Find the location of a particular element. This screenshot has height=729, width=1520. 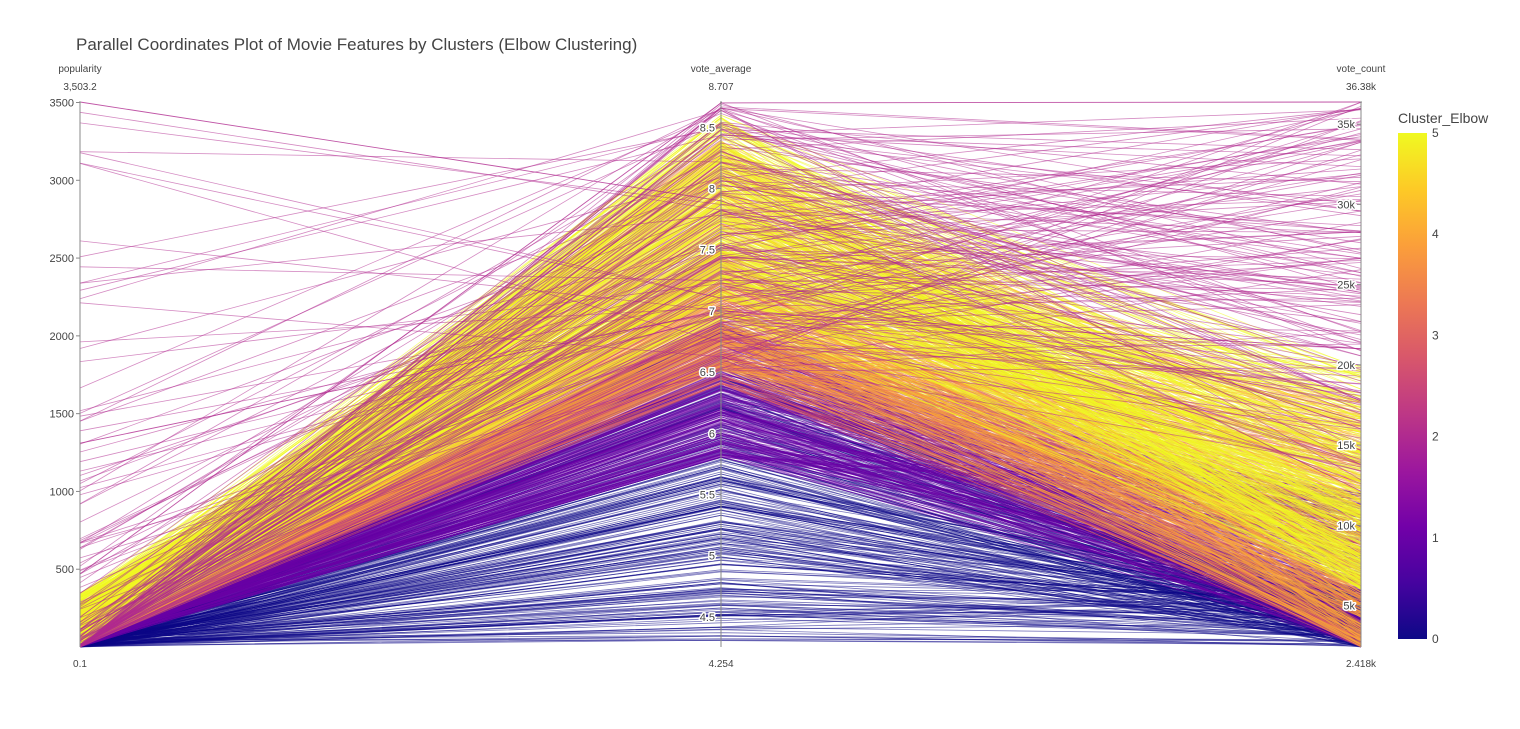

tick-label: 2500 is located at coordinates (62, 259).